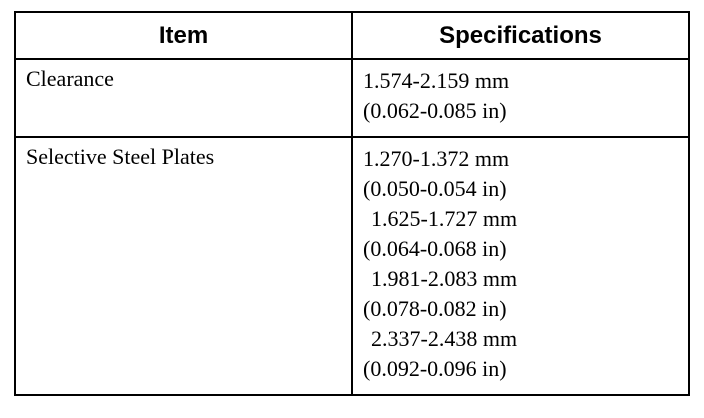 The image size is (704, 418). I want to click on header-cell: Specifications, so click(520, 35).